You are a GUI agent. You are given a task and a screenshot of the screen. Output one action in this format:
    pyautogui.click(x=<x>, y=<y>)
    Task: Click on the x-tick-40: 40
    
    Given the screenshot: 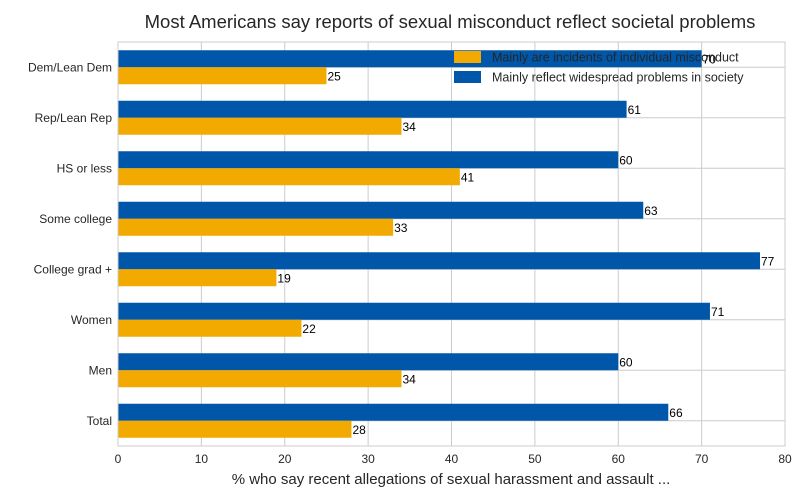 What is the action you would take?
    pyautogui.click(x=452, y=459)
    